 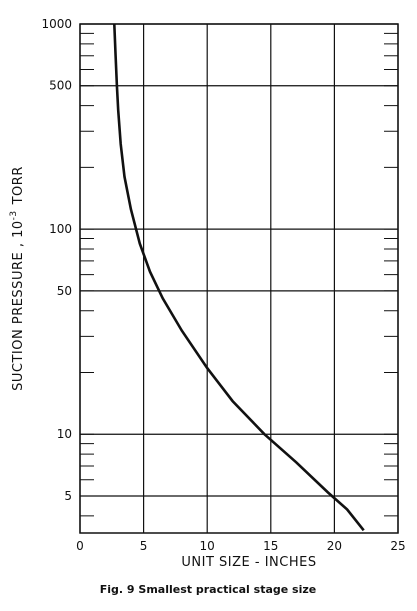 I want to click on y-tick-label: 5, so click(x=68, y=496).